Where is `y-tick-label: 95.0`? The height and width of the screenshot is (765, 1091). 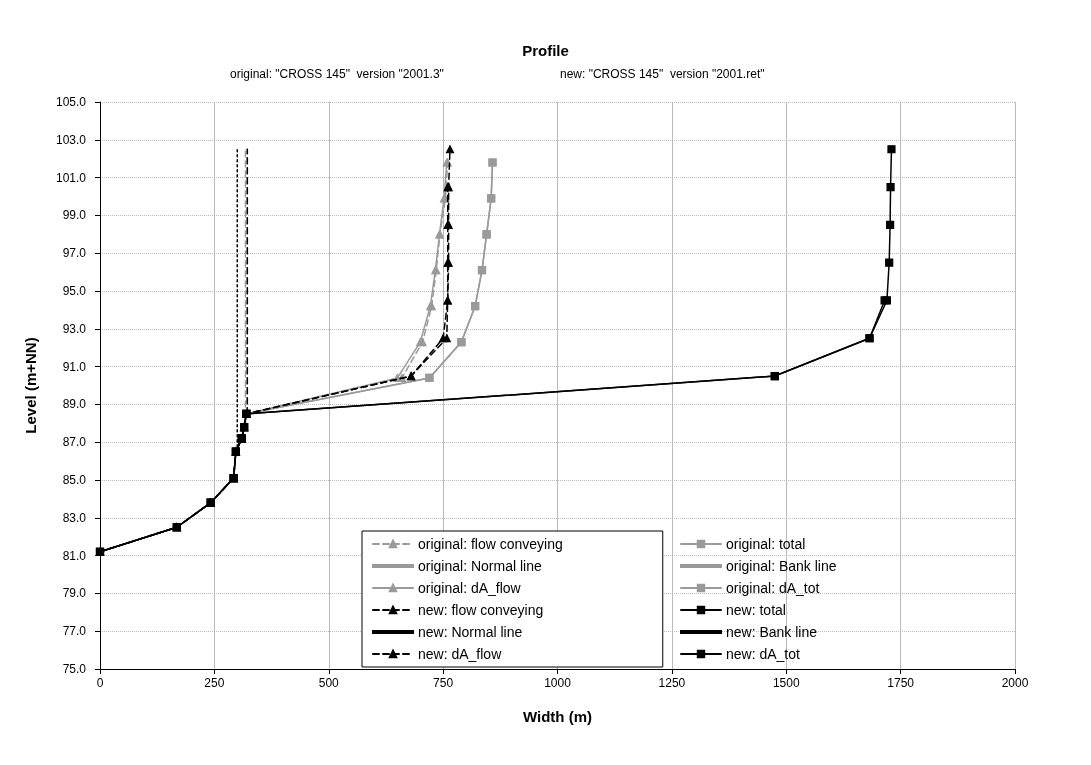
y-tick-label: 95.0 is located at coordinates (74, 291).